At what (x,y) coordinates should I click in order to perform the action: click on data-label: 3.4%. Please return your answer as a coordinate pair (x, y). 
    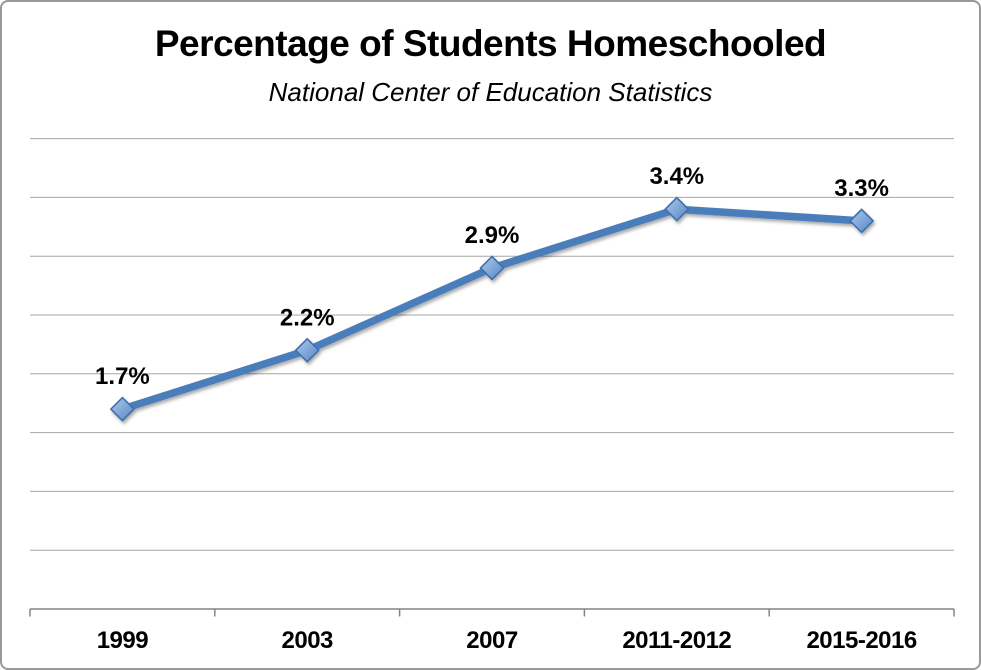
    Looking at the image, I should click on (676, 176).